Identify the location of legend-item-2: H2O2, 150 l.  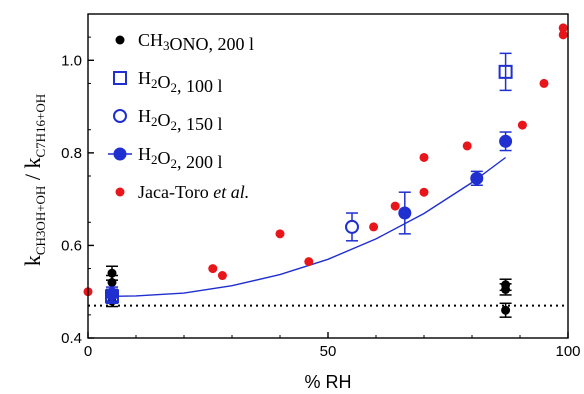
(168, 120).